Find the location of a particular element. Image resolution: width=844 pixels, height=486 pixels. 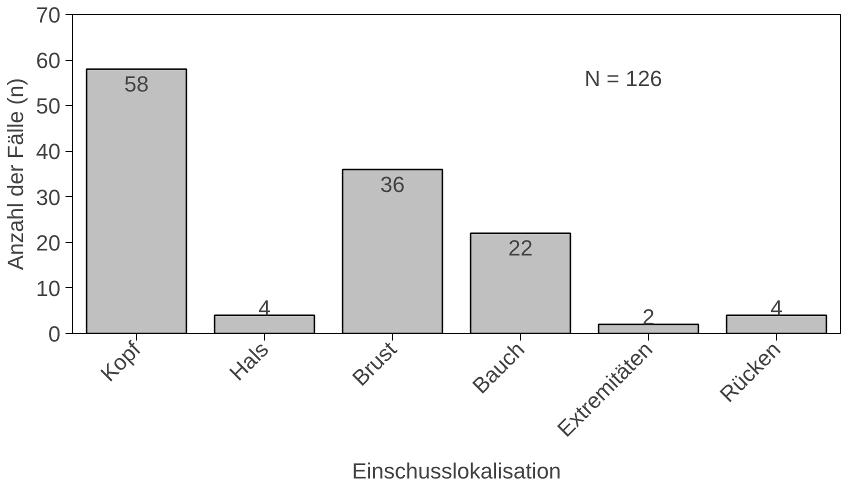

y-tick-label: 0 is located at coordinates (54, 334).